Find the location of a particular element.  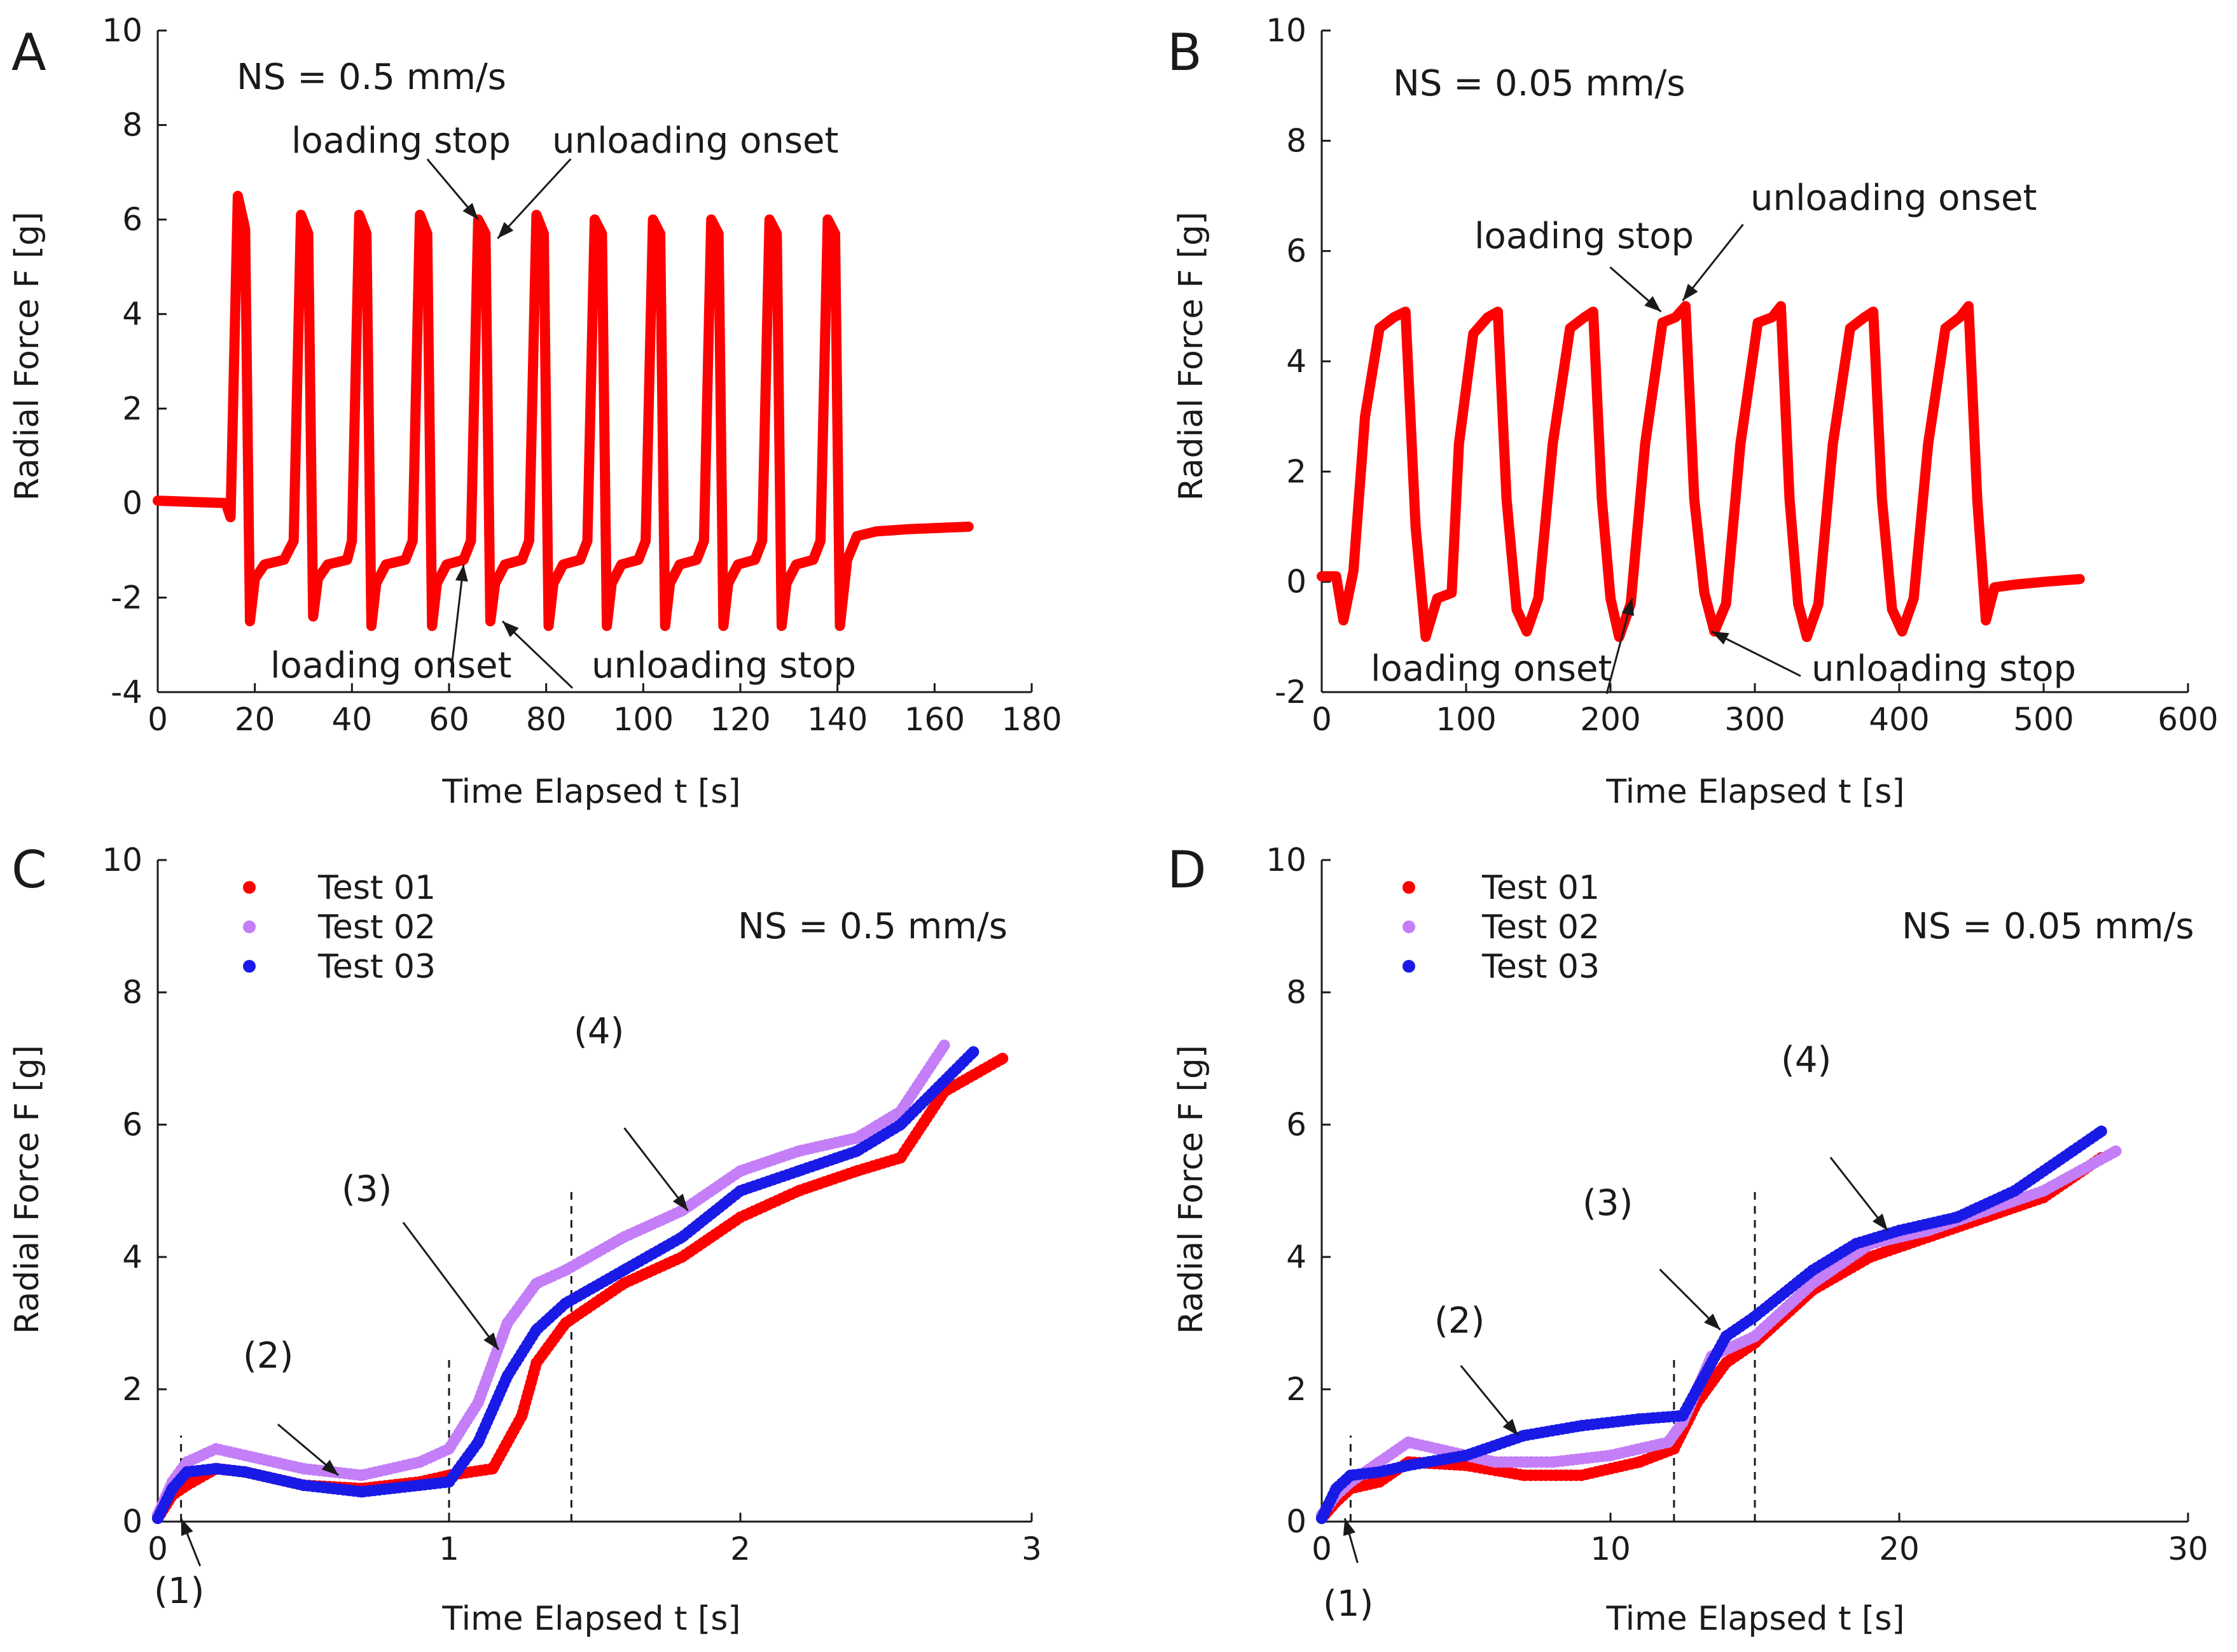

panel-b-loading-onset-label: loading onset is located at coordinates (1491, 669).